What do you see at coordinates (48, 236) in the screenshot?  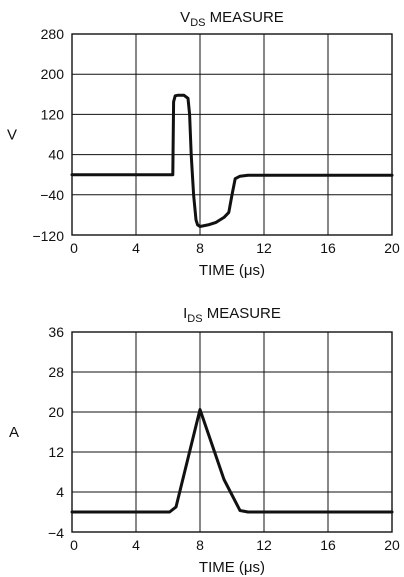 I see `chart-1-y-tick-label: −120` at bounding box center [48, 236].